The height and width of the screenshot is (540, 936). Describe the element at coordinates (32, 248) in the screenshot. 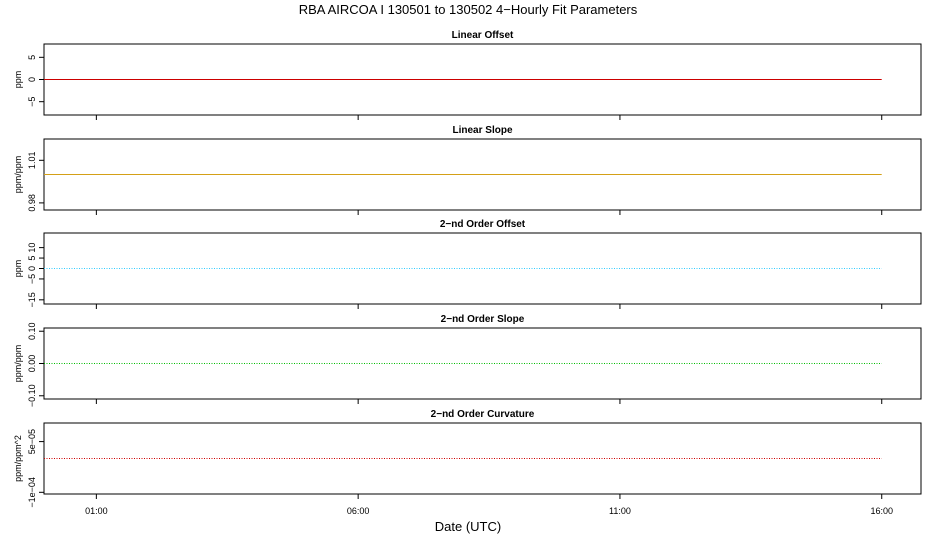

I see `y-tick-label: 10` at that location.